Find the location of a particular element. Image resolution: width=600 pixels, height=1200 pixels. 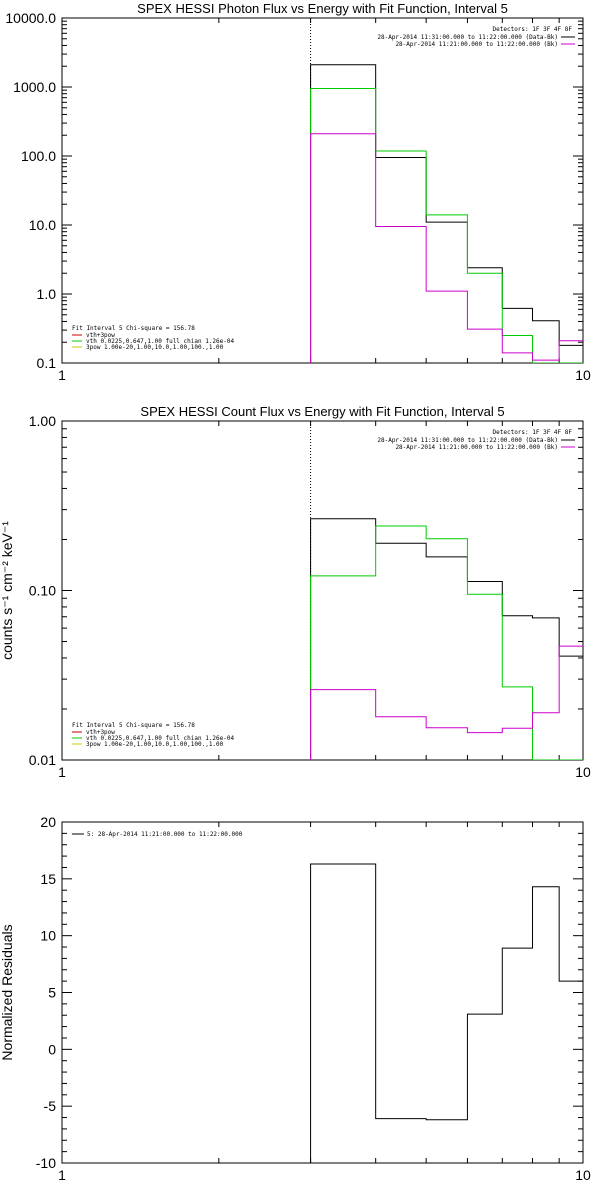

y-tick-label: 0.01 is located at coordinates (42, 760).